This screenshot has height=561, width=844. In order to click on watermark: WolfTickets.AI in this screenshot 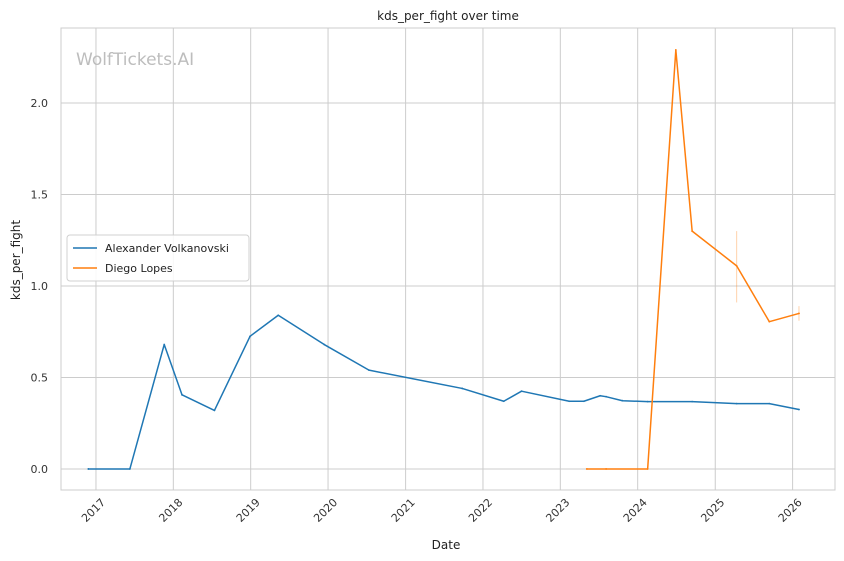, I will do `click(135, 60)`.